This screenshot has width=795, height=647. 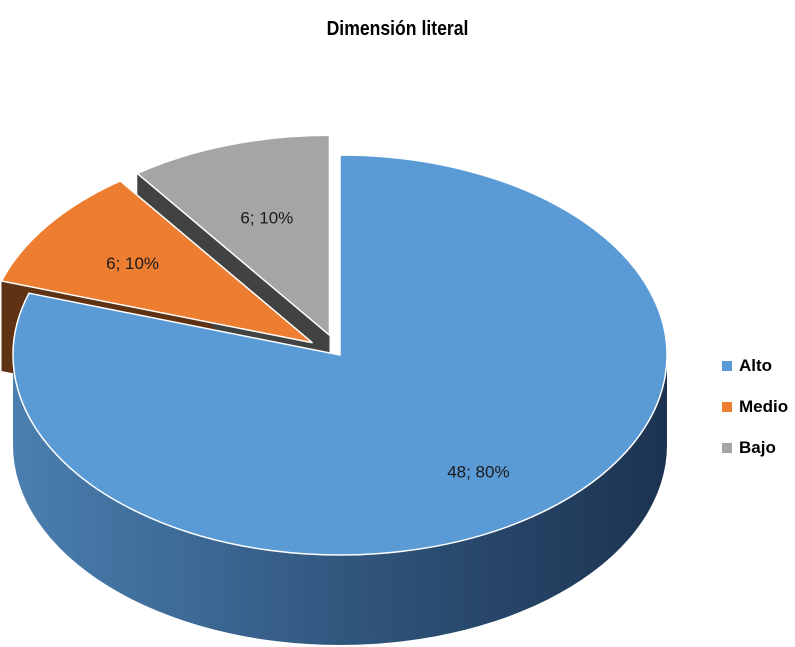 I want to click on data-label-alto: 48; 80%, so click(x=478, y=471).